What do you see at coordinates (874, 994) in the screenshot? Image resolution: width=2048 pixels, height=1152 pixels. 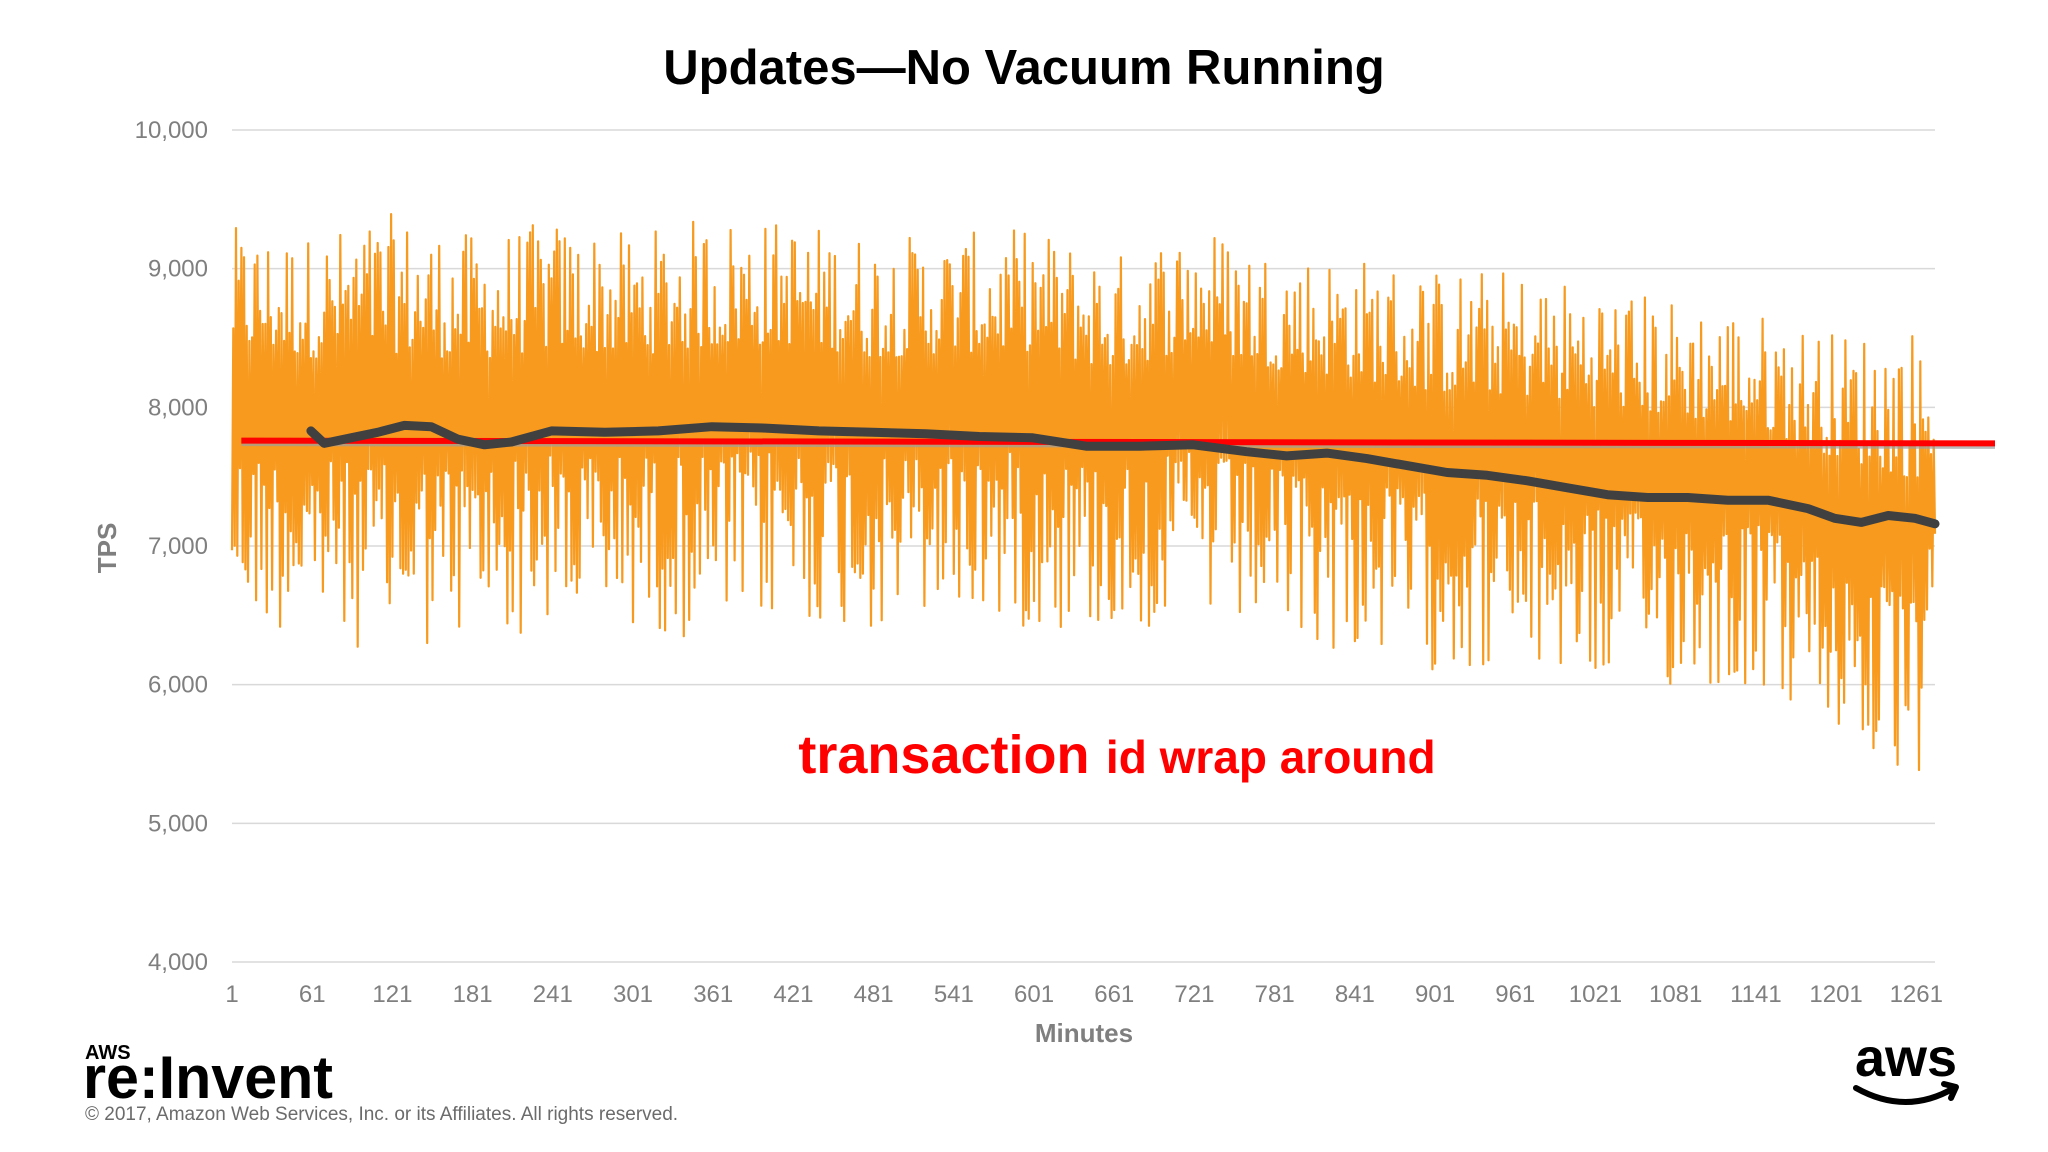 I see `x-tick-label: 481` at bounding box center [874, 994].